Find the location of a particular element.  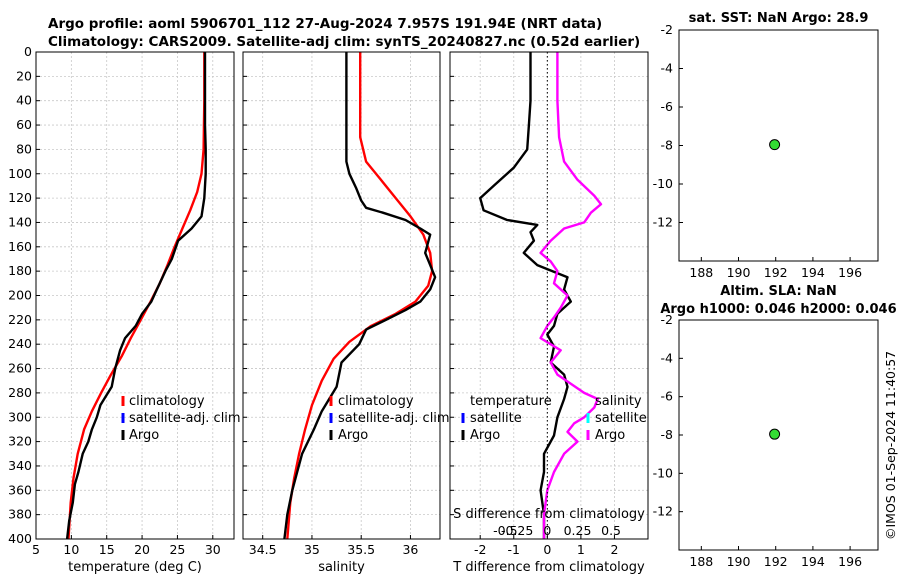

y-tick-label: 60 is located at coordinates (24, 124).